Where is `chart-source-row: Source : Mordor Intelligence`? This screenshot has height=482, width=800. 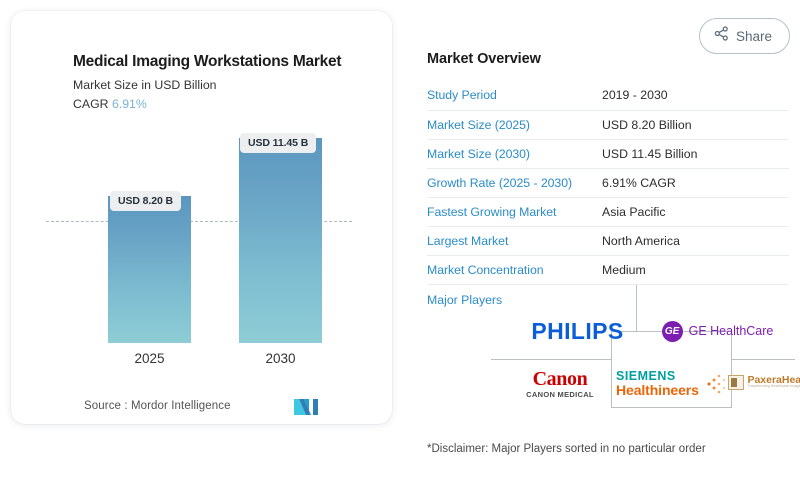 chart-source-row: Source : Mordor Intelligence is located at coordinates (234, 407).